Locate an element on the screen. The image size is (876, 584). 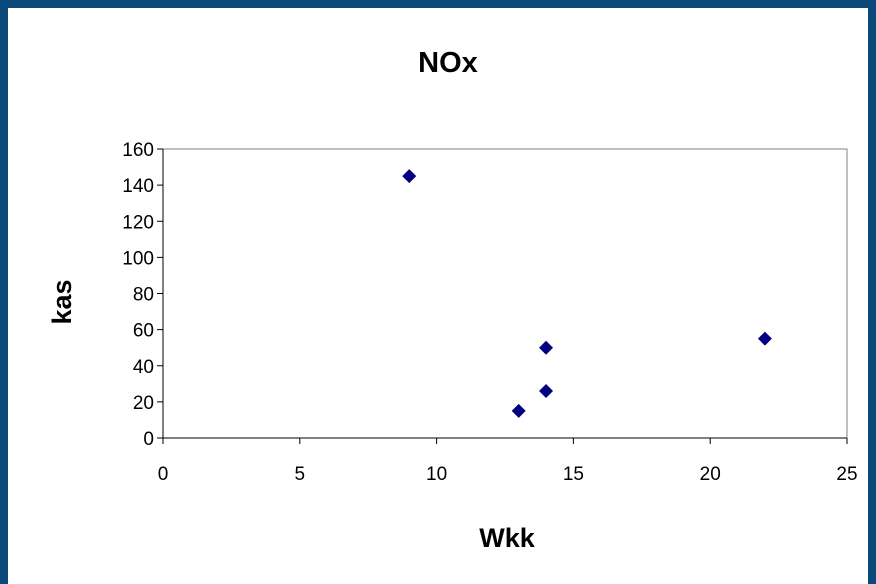
x-tick-label: 0 is located at coordinates (163, 474).